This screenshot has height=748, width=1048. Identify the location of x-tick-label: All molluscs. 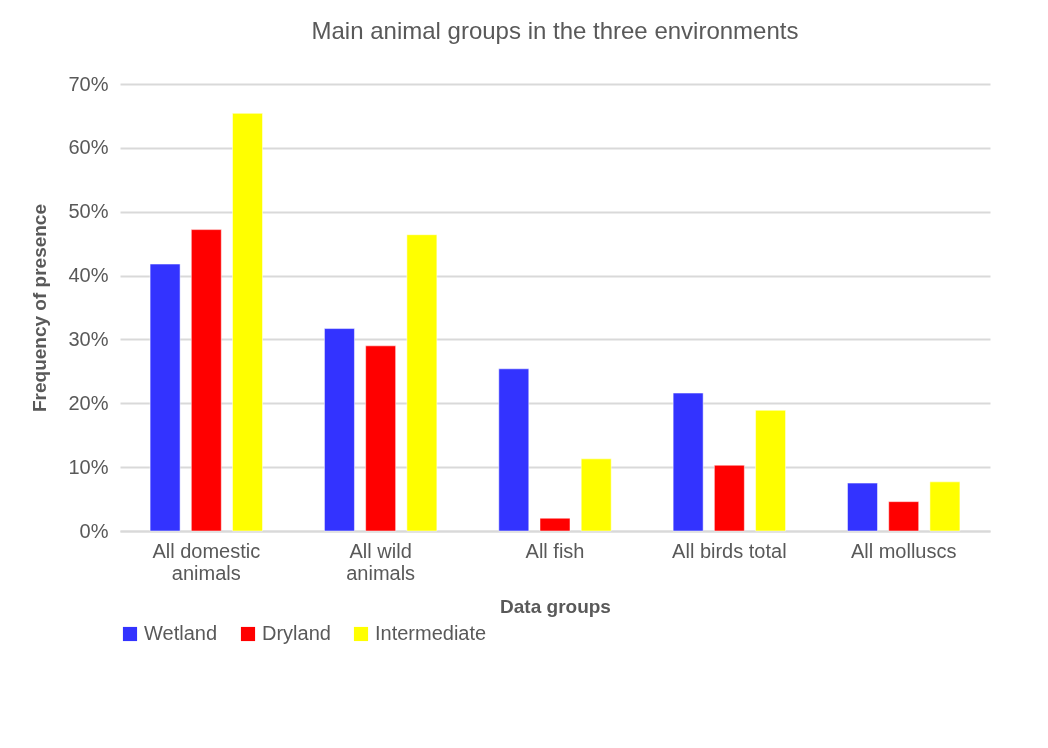
(903, 550).